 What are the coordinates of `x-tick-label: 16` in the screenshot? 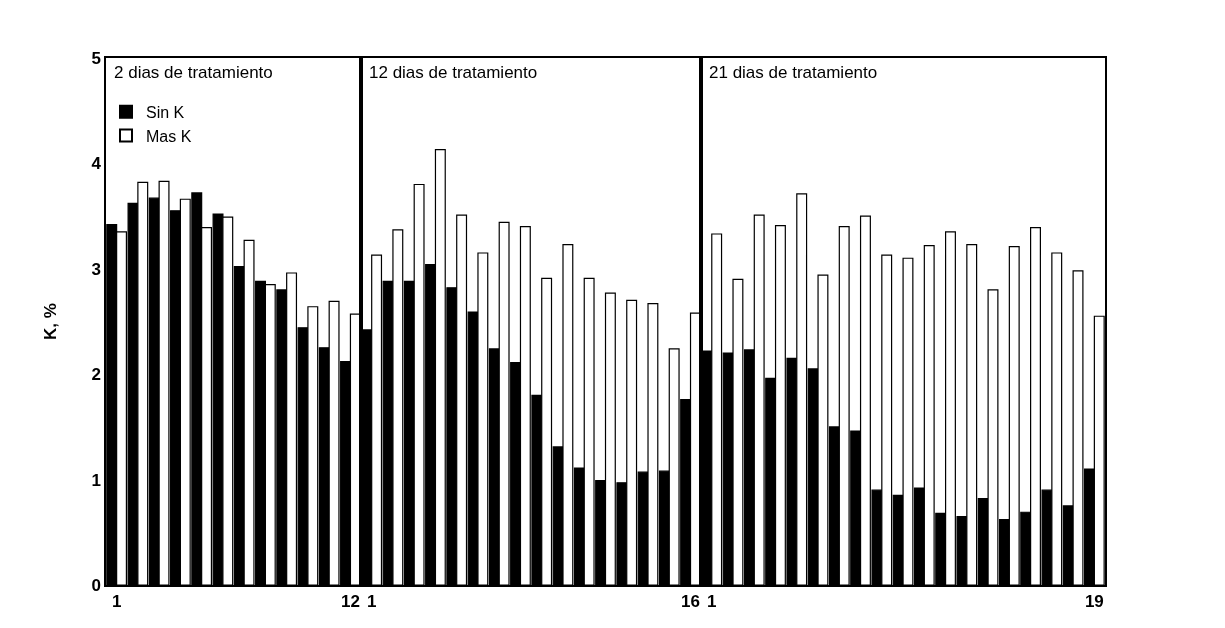 It's located at (690, 602).